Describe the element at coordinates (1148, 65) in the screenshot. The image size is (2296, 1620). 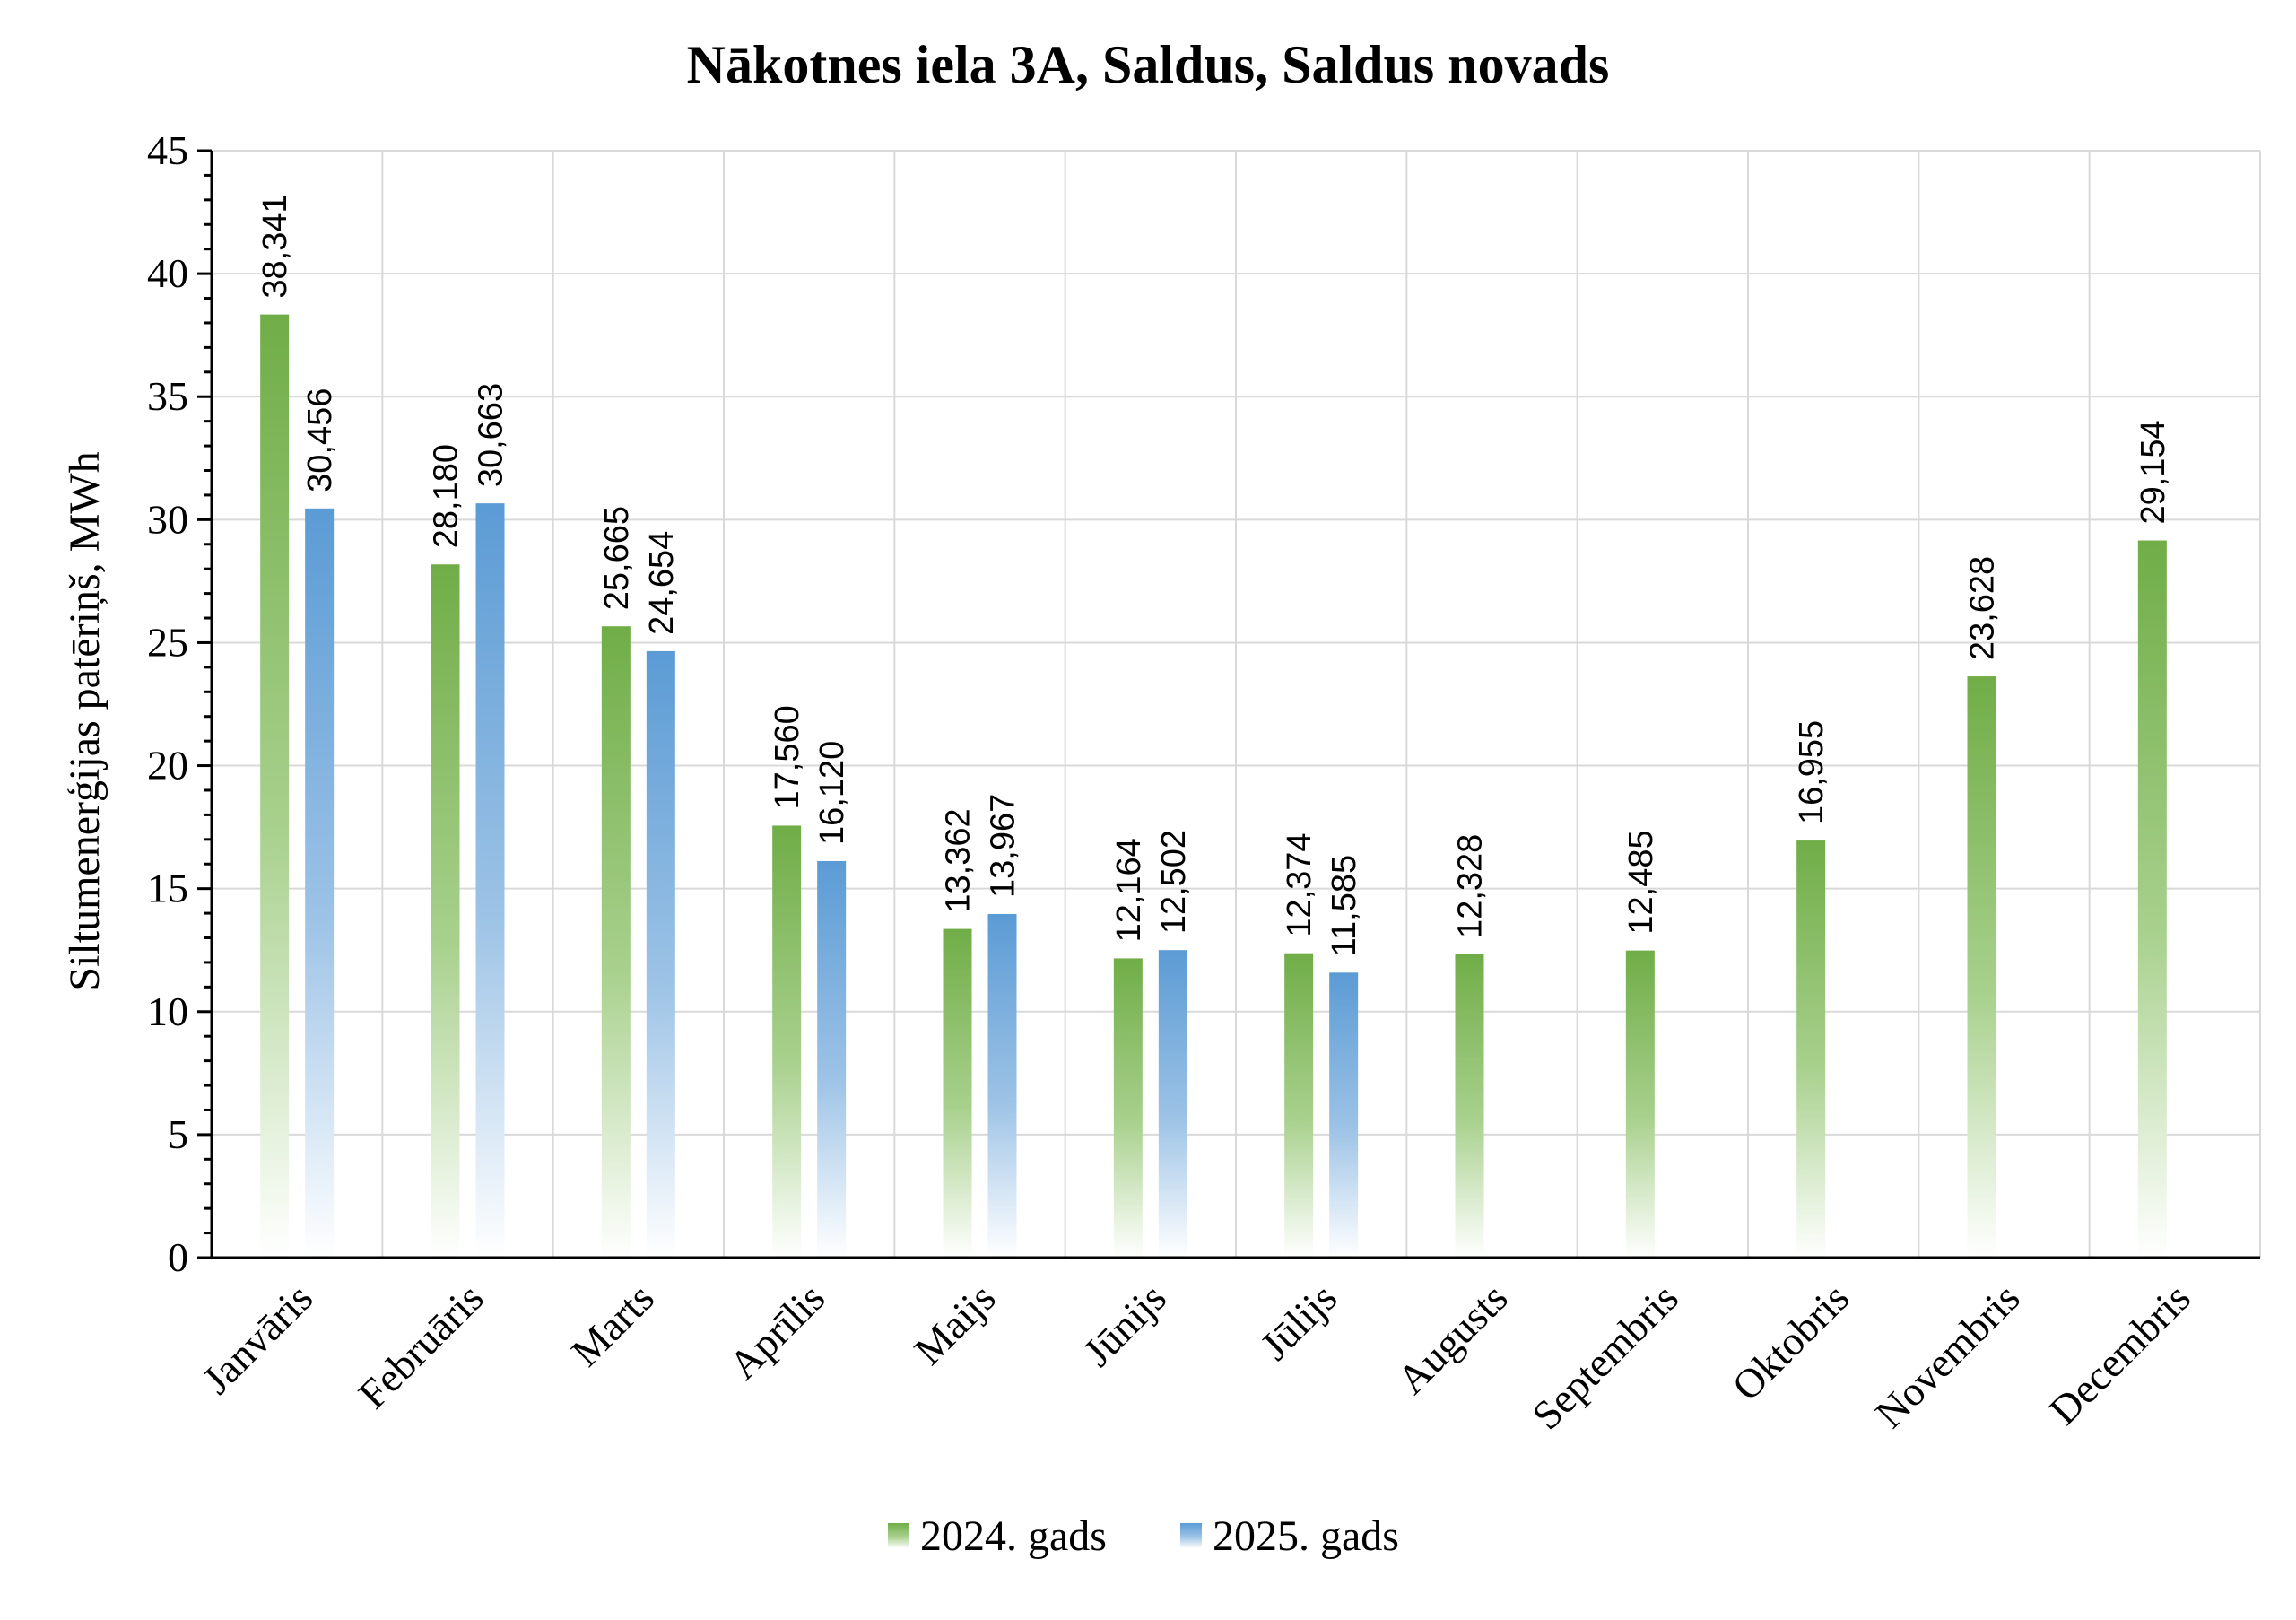
I see `chart-title: Nākotnes iela 3A, Saldus, Saldus novads` at that location.